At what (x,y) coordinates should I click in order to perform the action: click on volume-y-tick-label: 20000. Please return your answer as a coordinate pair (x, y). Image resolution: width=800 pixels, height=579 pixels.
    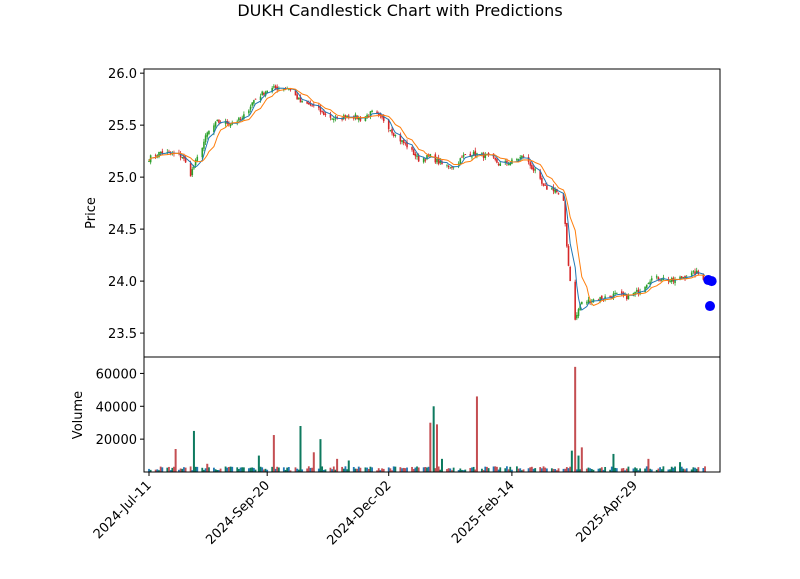
    Looking at the image, I should click on (116, 440).